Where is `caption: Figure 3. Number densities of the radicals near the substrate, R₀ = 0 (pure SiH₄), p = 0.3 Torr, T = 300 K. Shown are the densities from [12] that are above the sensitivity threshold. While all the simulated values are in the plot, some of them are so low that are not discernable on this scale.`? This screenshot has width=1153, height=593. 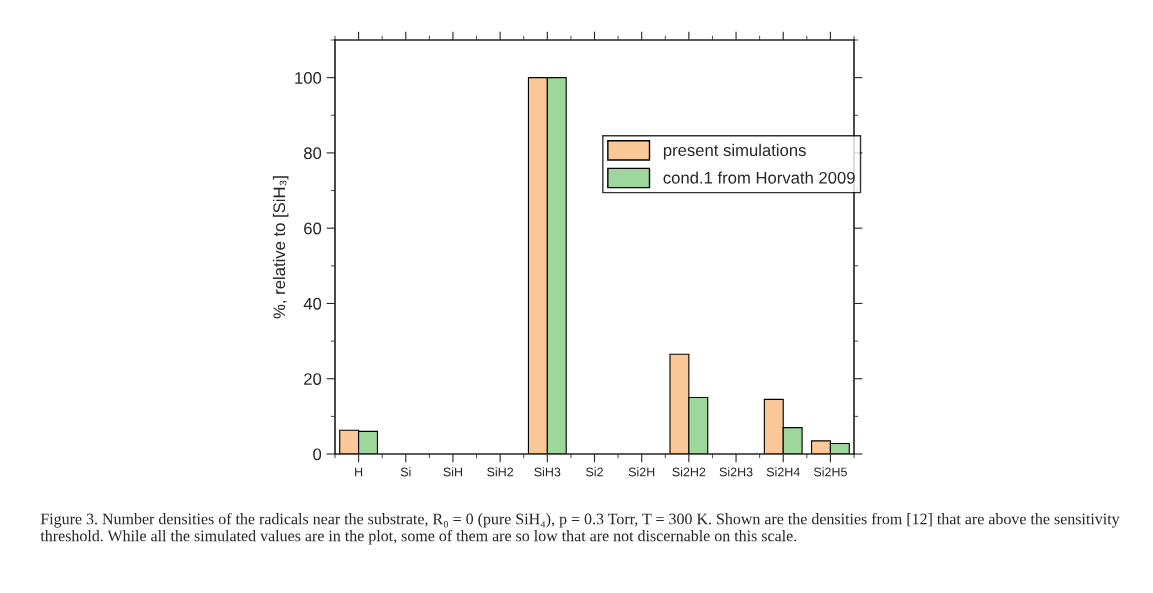
caption: Figure 3. Number densities of the radicals near the substrate, R₀ = 0 (pure SiH₄), p = 0.3 Torr, T = 300 K. Shown are the densities from [12] that are above the sensitivity threshold. While all the simulated values are in the plot, some of them are so low that are not discernable on this scale. is located at coordinates (580, 528).